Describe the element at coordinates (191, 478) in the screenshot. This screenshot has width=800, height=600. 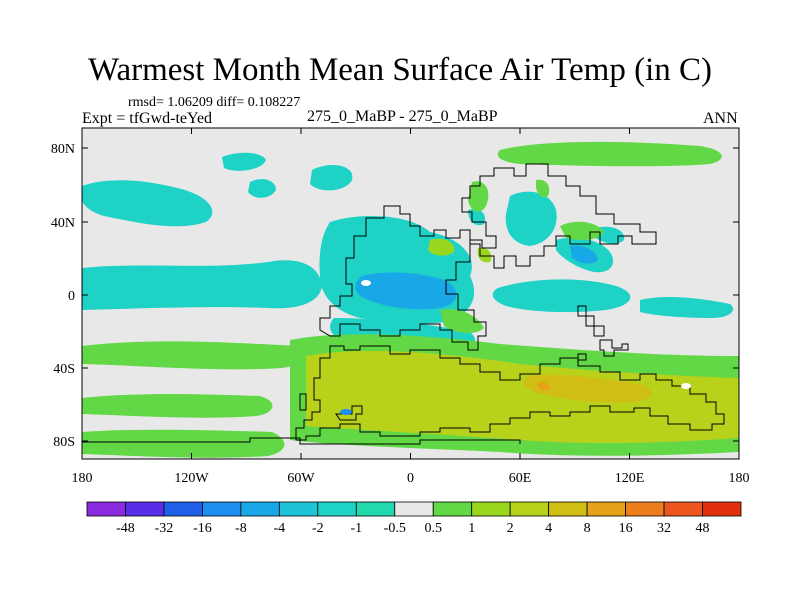
I see `lon-label: 120W` at that location.